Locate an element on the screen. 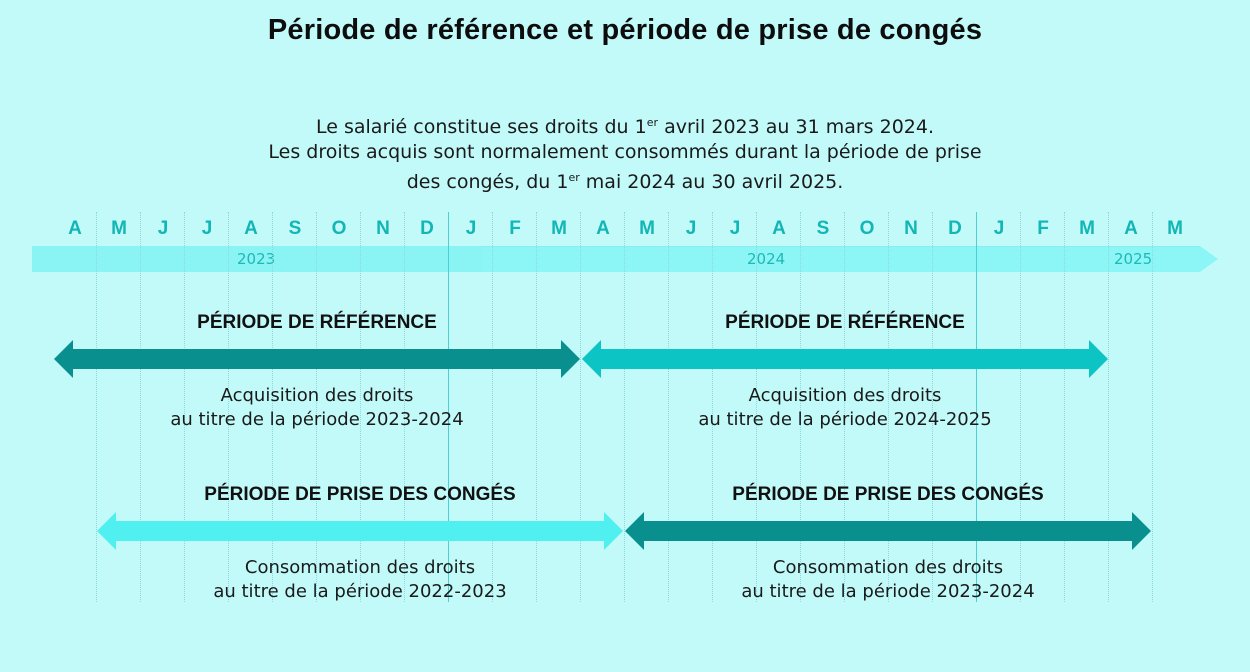 Image resolution: width=1250 pixels, height=672 pixels. period-heading-reference-1: PÉRIODE DE RÉFÉRENCE is located at coordinates (317, 322).